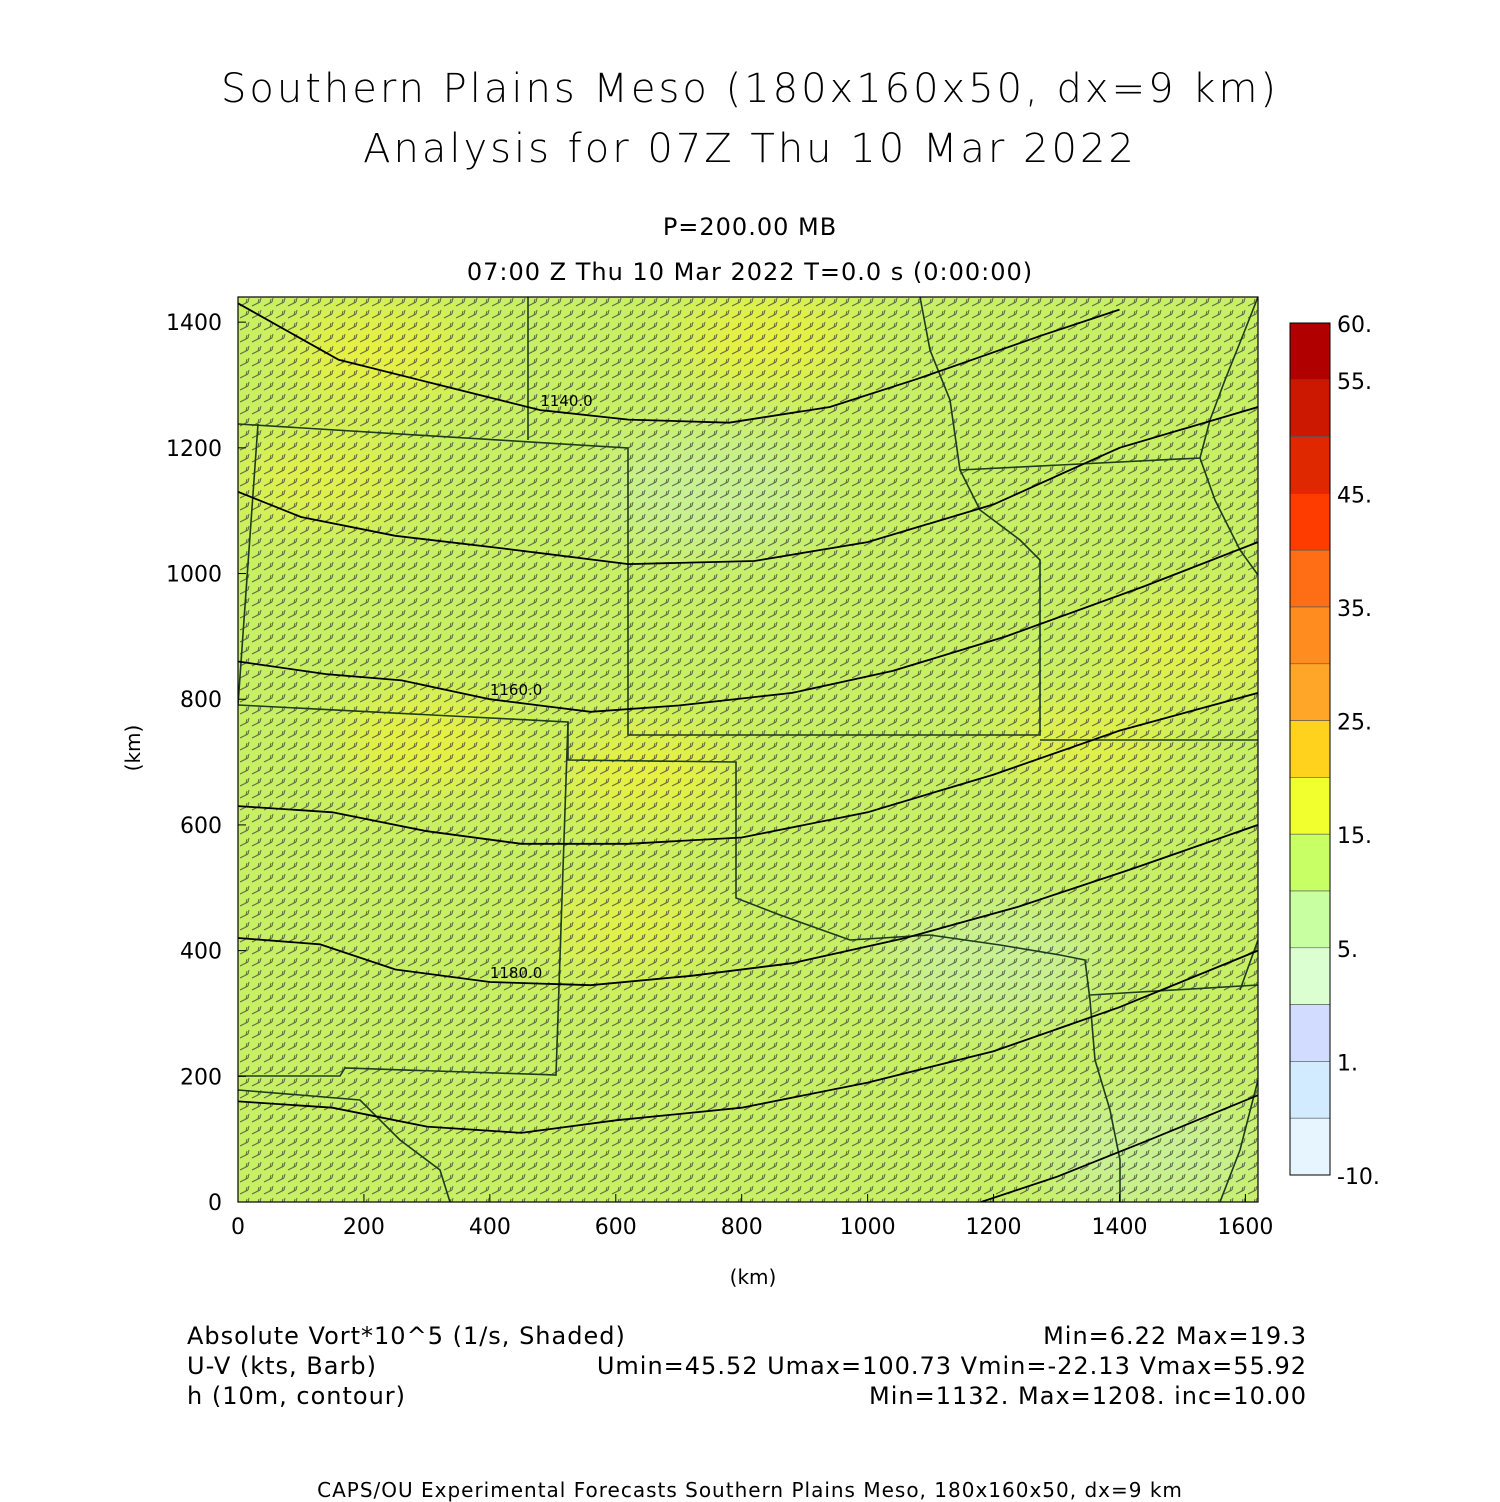 This screenshot has height=1502, width=1500. Describe the element at coordinates (1347, 950) in the screenshot. I see `colorbar-label: 5.` at that location.